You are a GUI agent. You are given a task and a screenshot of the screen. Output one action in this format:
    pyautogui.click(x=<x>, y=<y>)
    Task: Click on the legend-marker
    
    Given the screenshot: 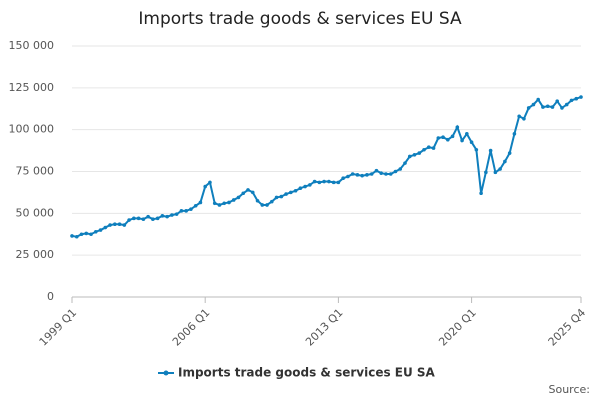 What is the action you would take?
    pyautogui.click(x=166, y=373)
    